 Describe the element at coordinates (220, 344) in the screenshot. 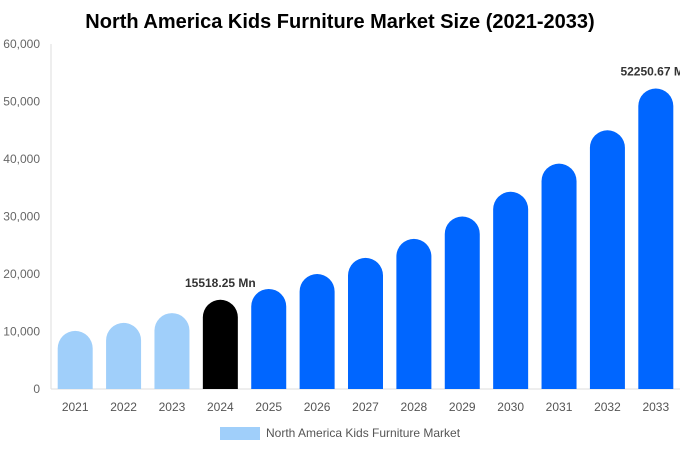

I see `bar-2024` at that location.